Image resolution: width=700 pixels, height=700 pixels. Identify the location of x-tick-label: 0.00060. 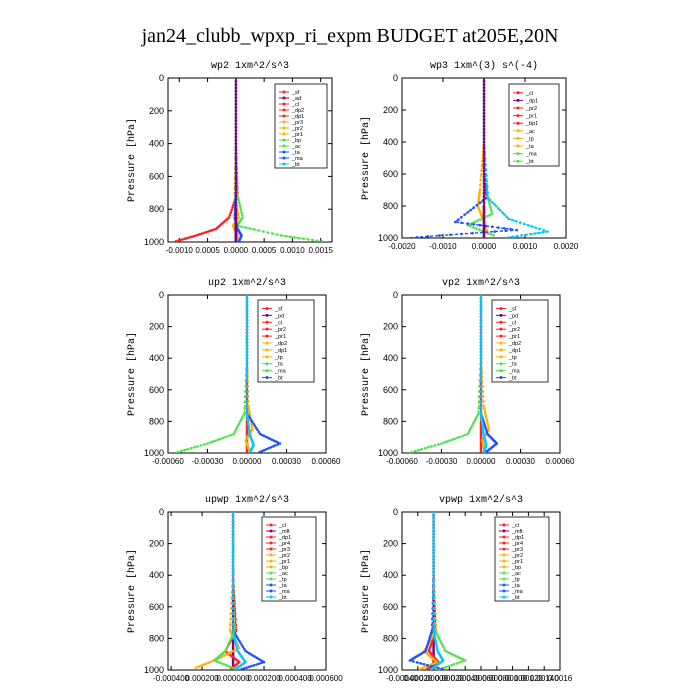
(481, 678).